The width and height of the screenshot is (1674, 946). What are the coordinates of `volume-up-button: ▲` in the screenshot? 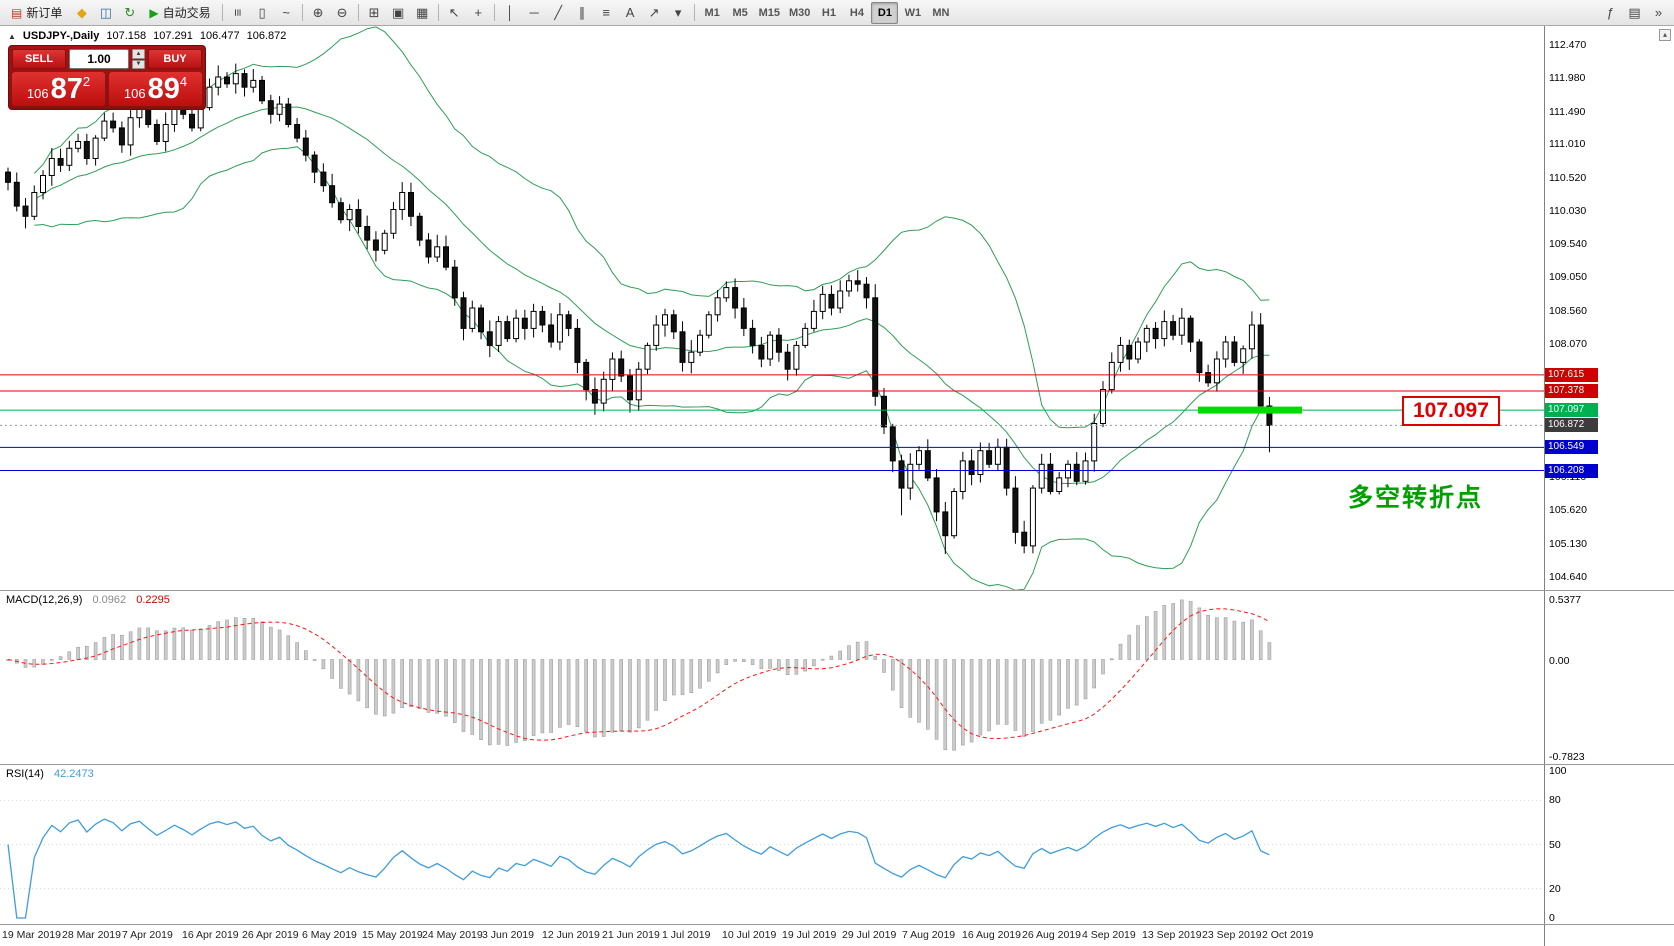 It's located at (138, 54).